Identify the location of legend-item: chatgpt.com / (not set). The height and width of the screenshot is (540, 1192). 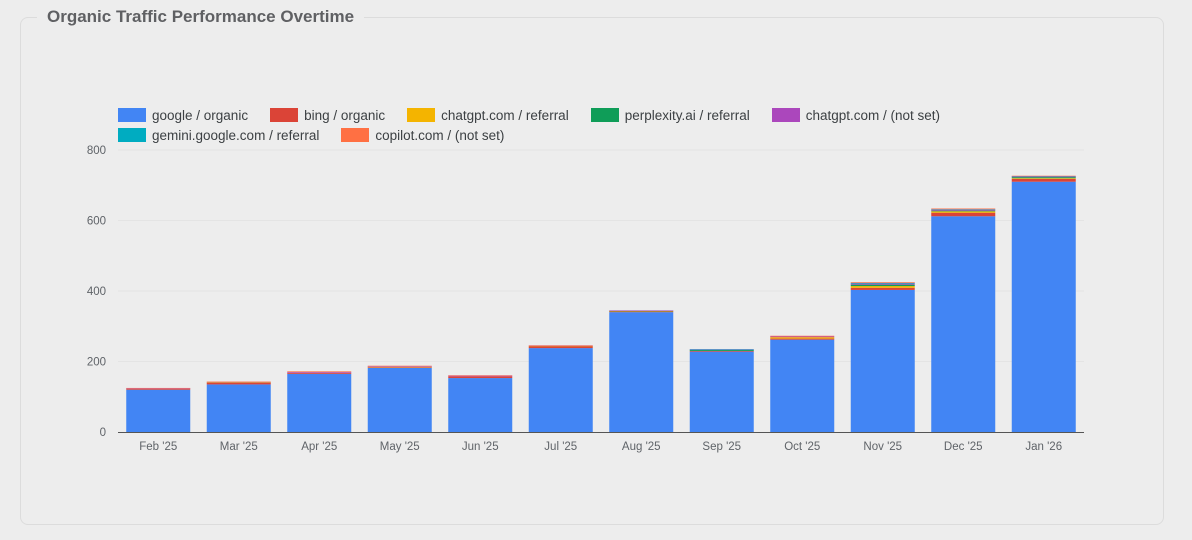
(856, 115).